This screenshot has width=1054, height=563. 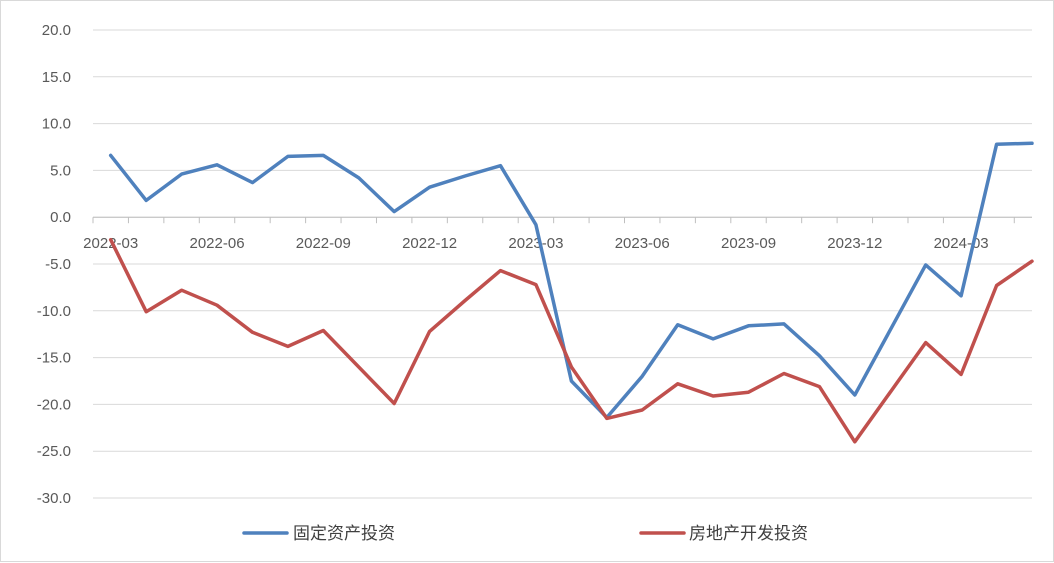 What do you see at coordinates (323, 243) in the screenshot?
I see `x-tick-label: 2022-09` at bounding box center [323, 243].